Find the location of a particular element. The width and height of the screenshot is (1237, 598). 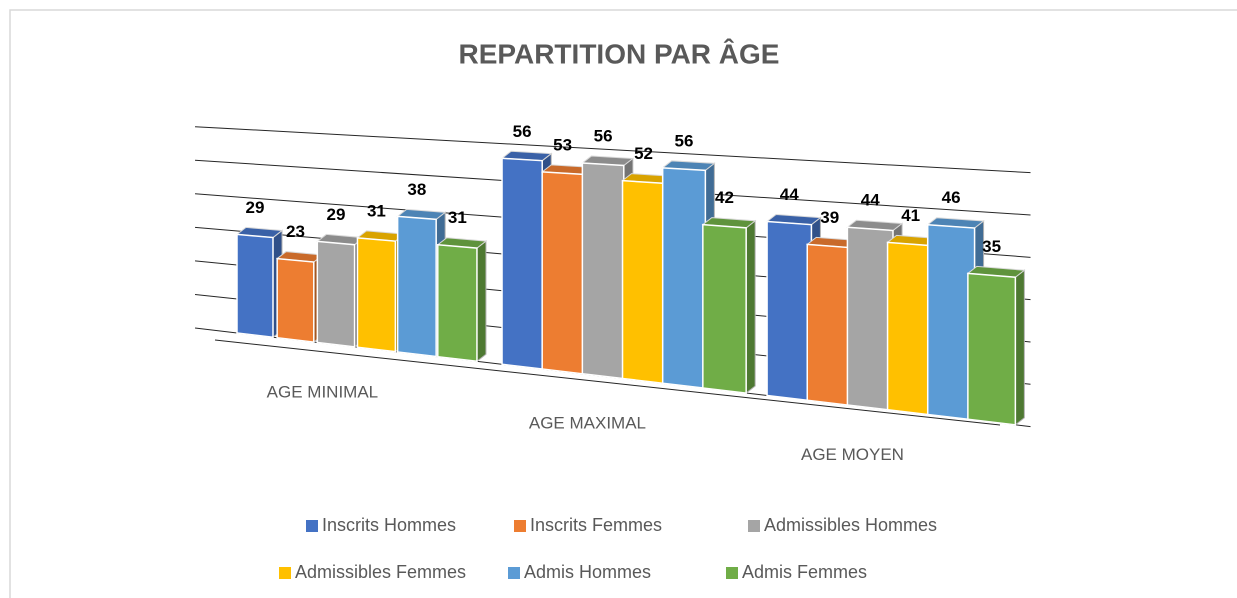

x-tick-label: AGE MOYEN is located at coordinates (852, 454).